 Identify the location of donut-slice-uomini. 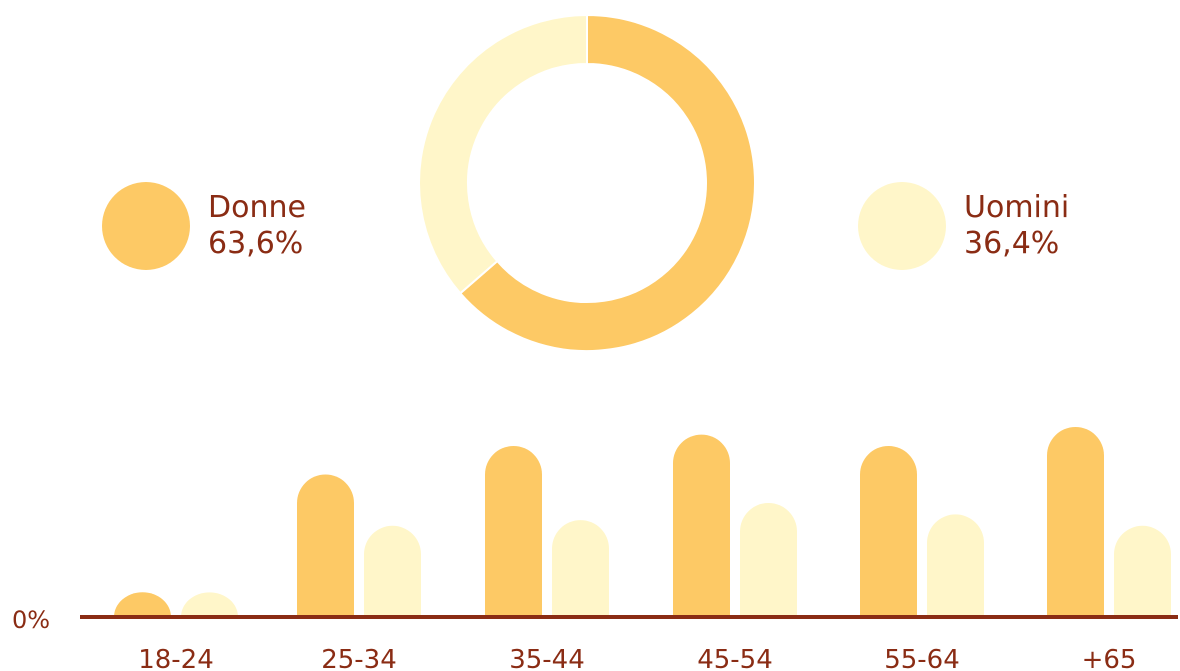
(503, 154).